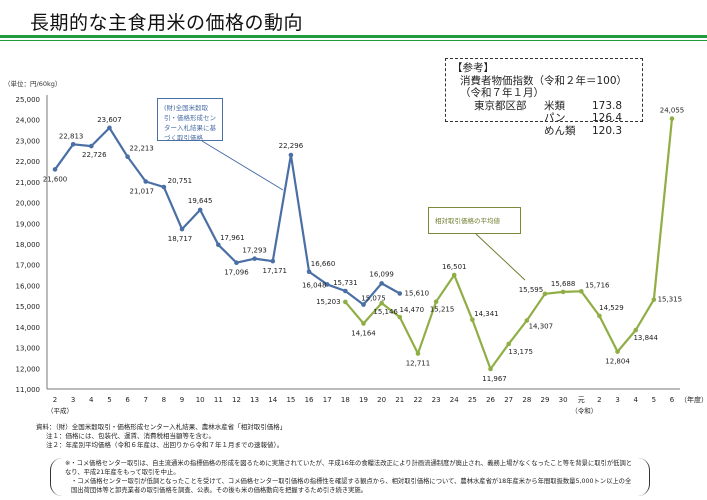 The width and height of the screenshot is (707, 500). I want to click on y-tick-label: 21,000, so click(28, 183).